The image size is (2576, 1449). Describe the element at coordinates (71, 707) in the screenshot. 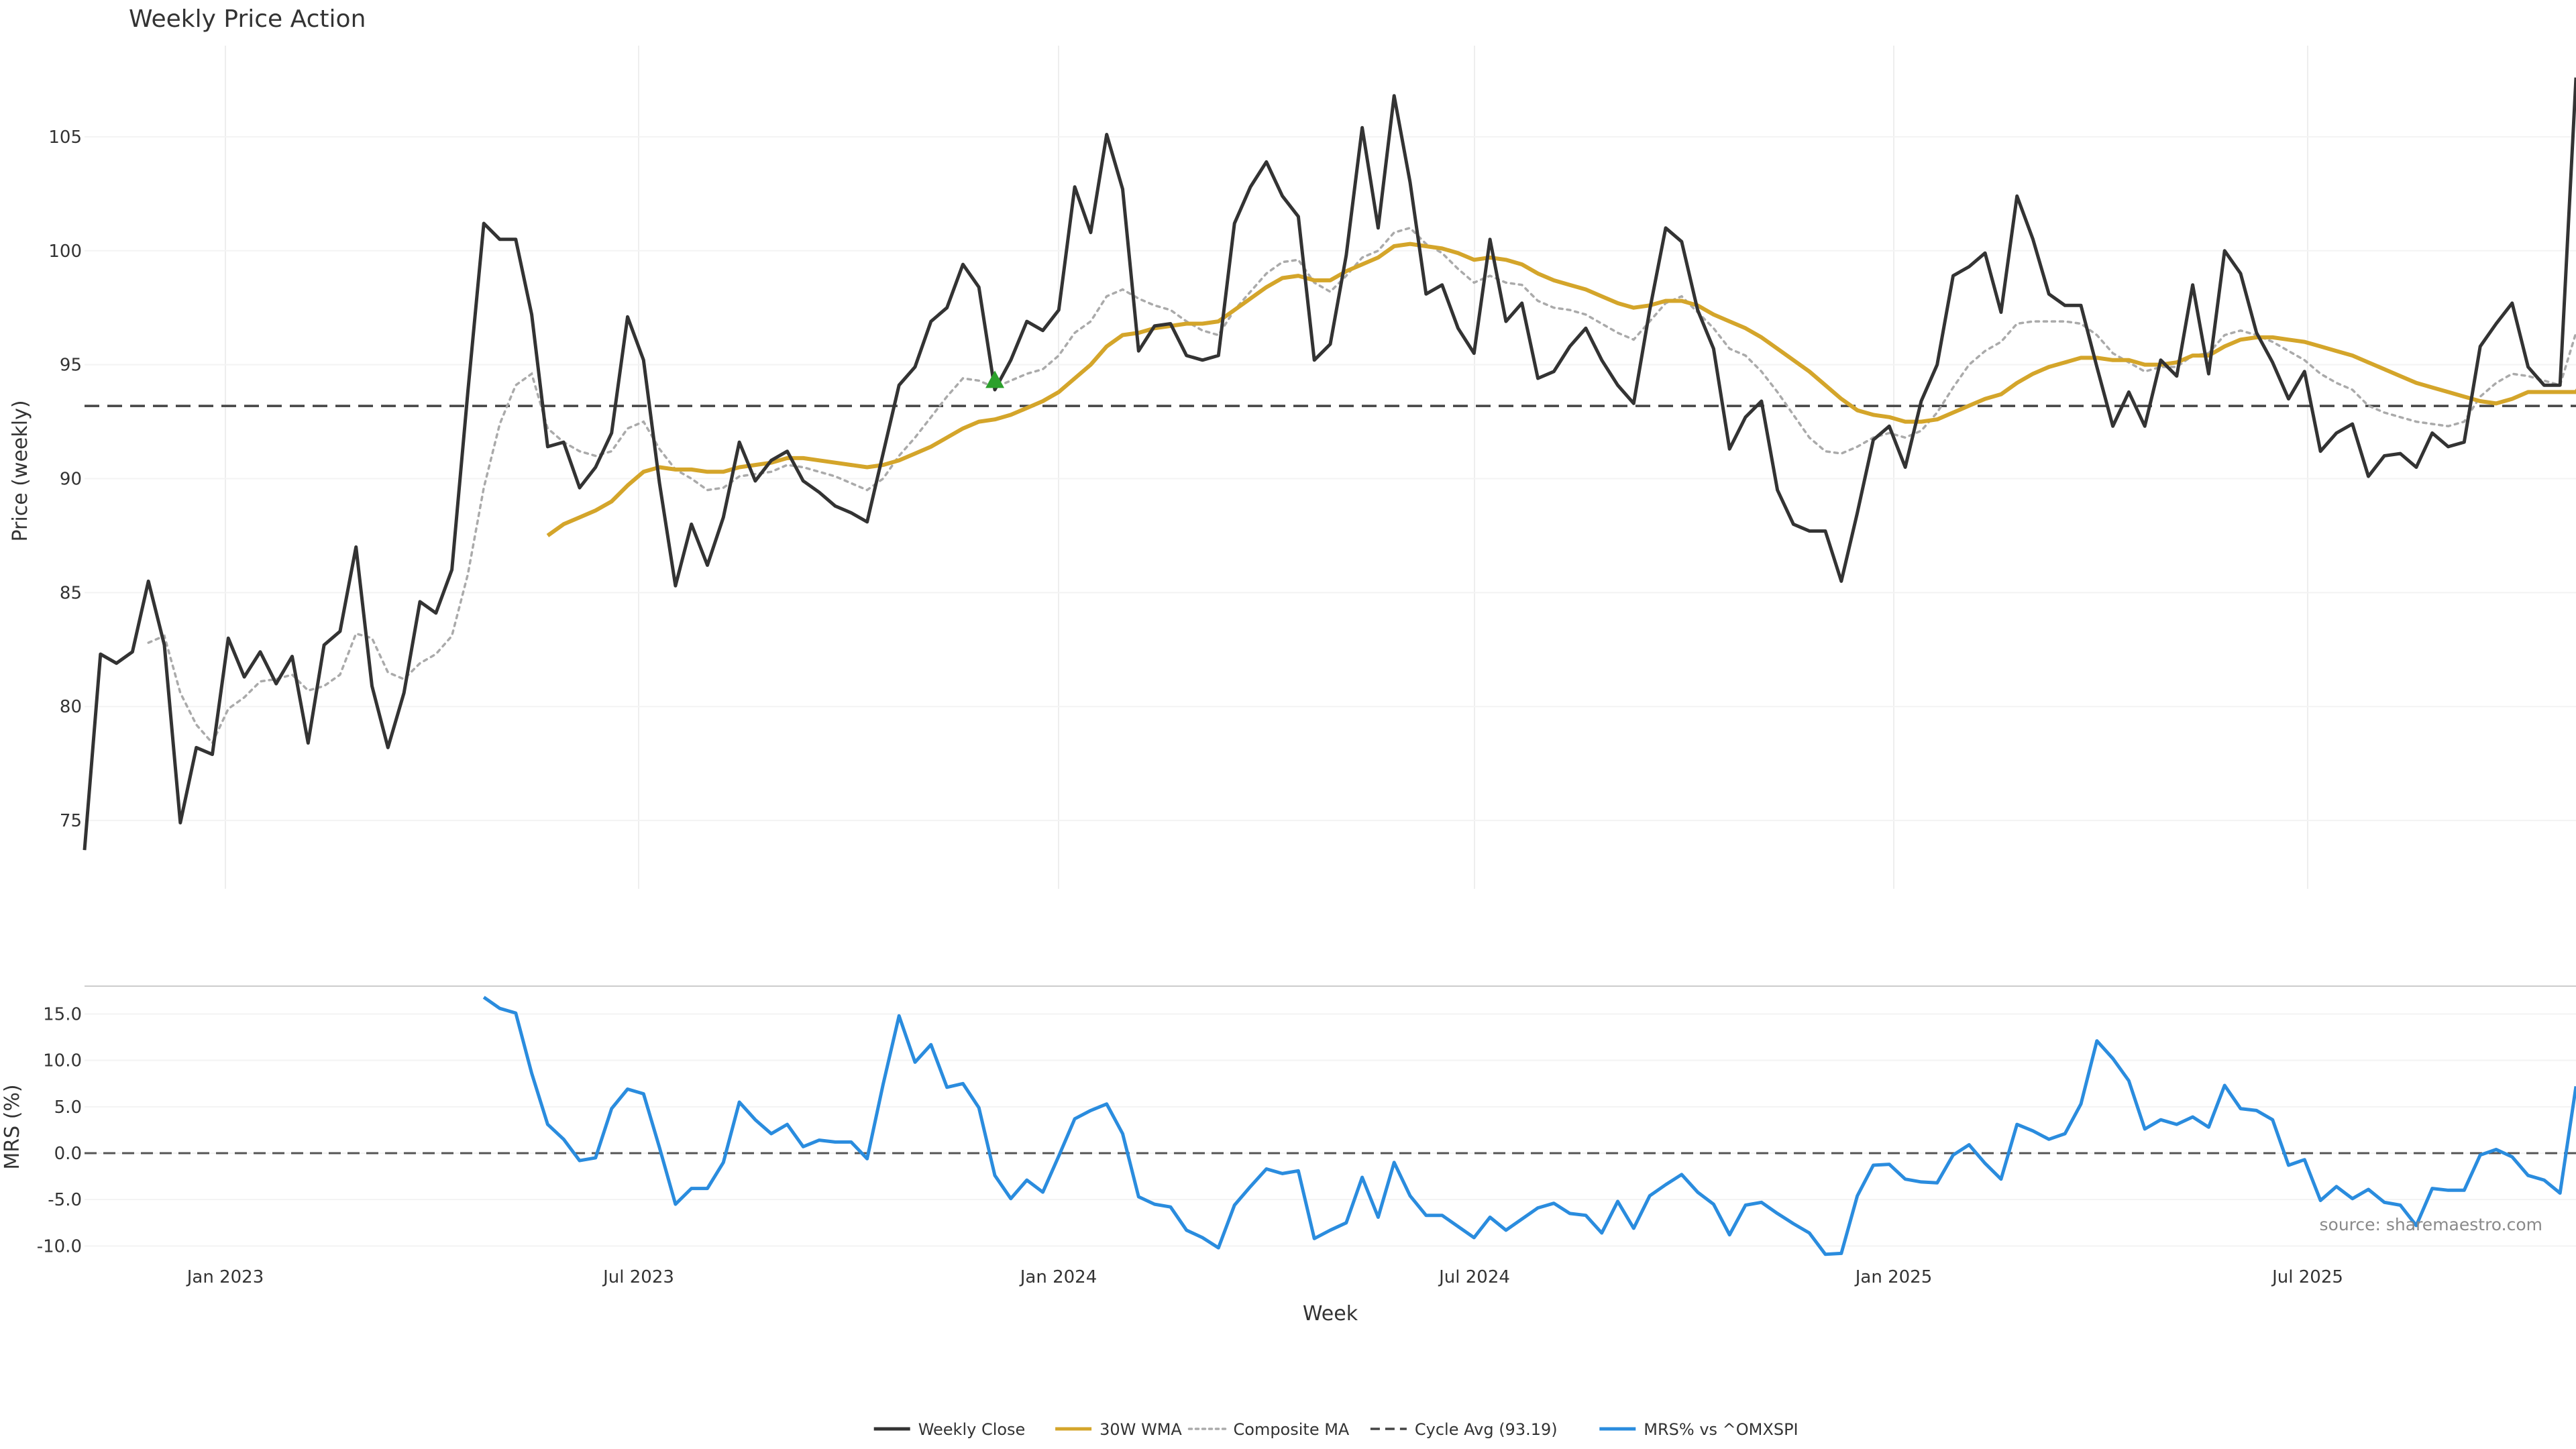

I see `price-y-tick-label: 80` at that location.